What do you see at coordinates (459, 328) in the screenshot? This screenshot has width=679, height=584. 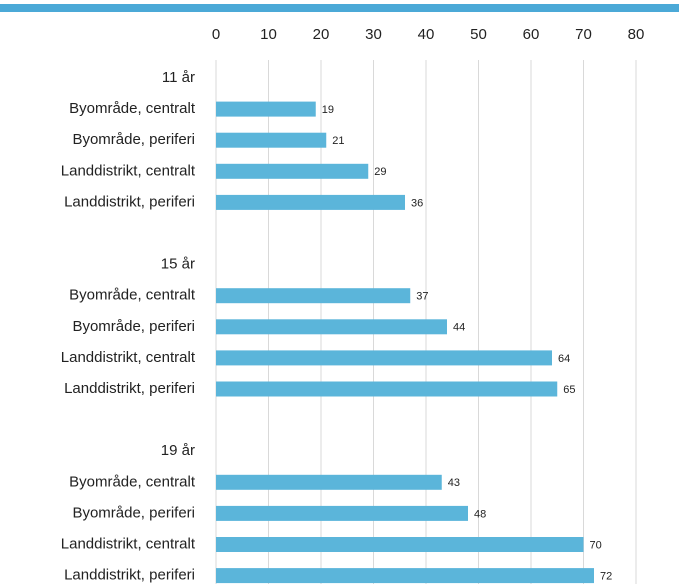 I see `data-label: 44` at bounding box center [459, 328].